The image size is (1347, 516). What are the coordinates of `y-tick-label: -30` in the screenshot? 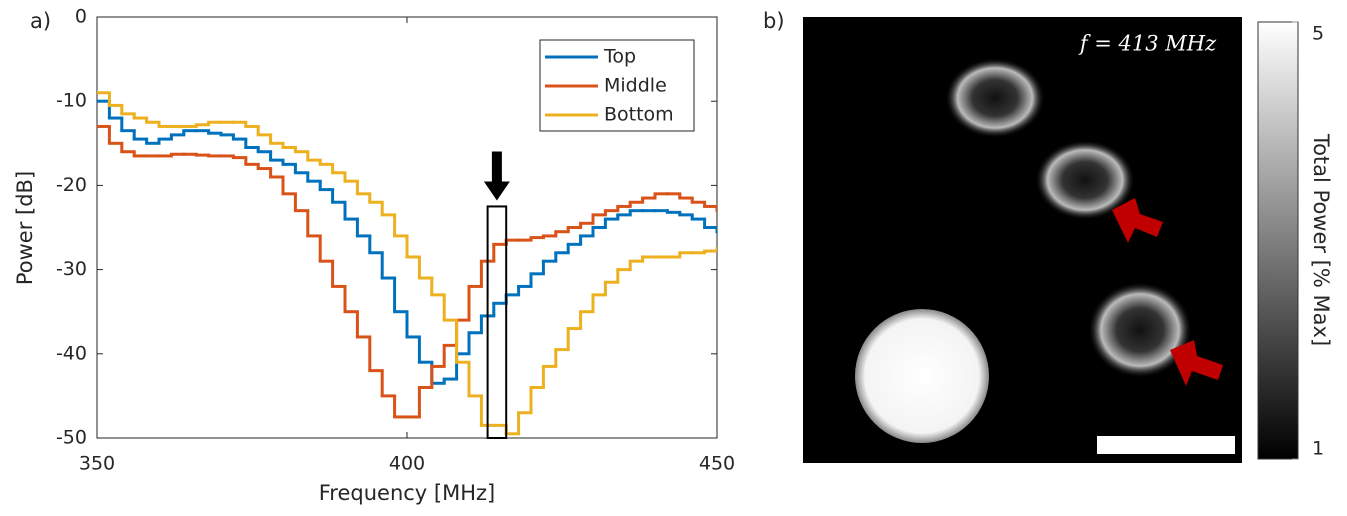 It's located at (71, 269).